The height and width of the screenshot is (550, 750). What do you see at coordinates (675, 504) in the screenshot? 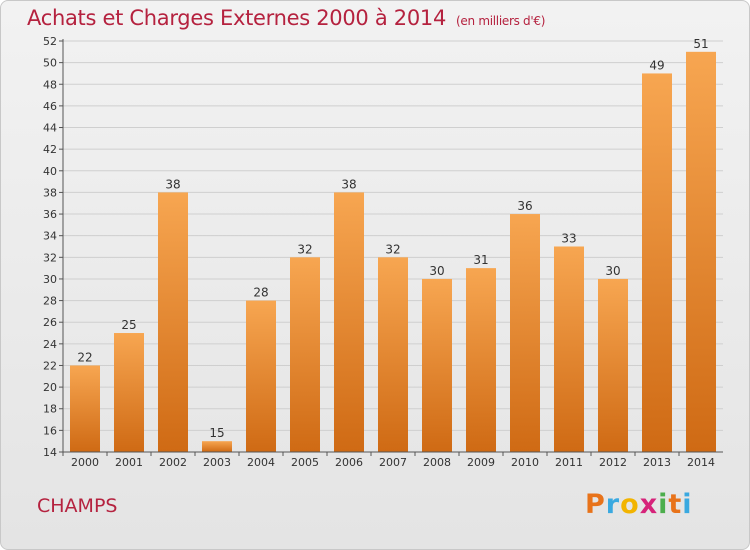
I see `logo-letter: t` at bounding box center [675, 504].